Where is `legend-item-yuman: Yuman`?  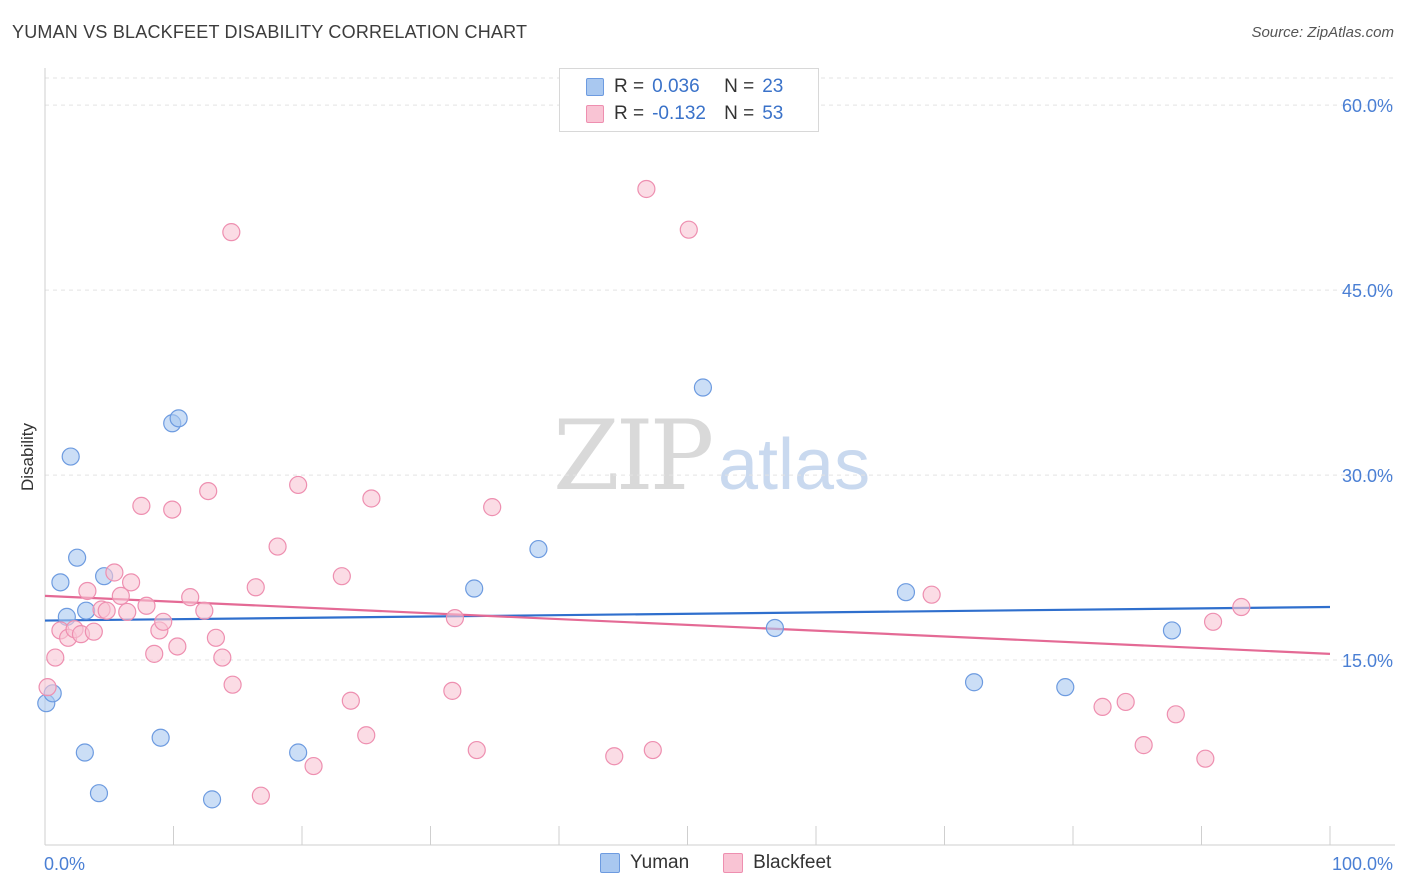
legend-item-yuman: Yuman is located at coordinates (644, 863).